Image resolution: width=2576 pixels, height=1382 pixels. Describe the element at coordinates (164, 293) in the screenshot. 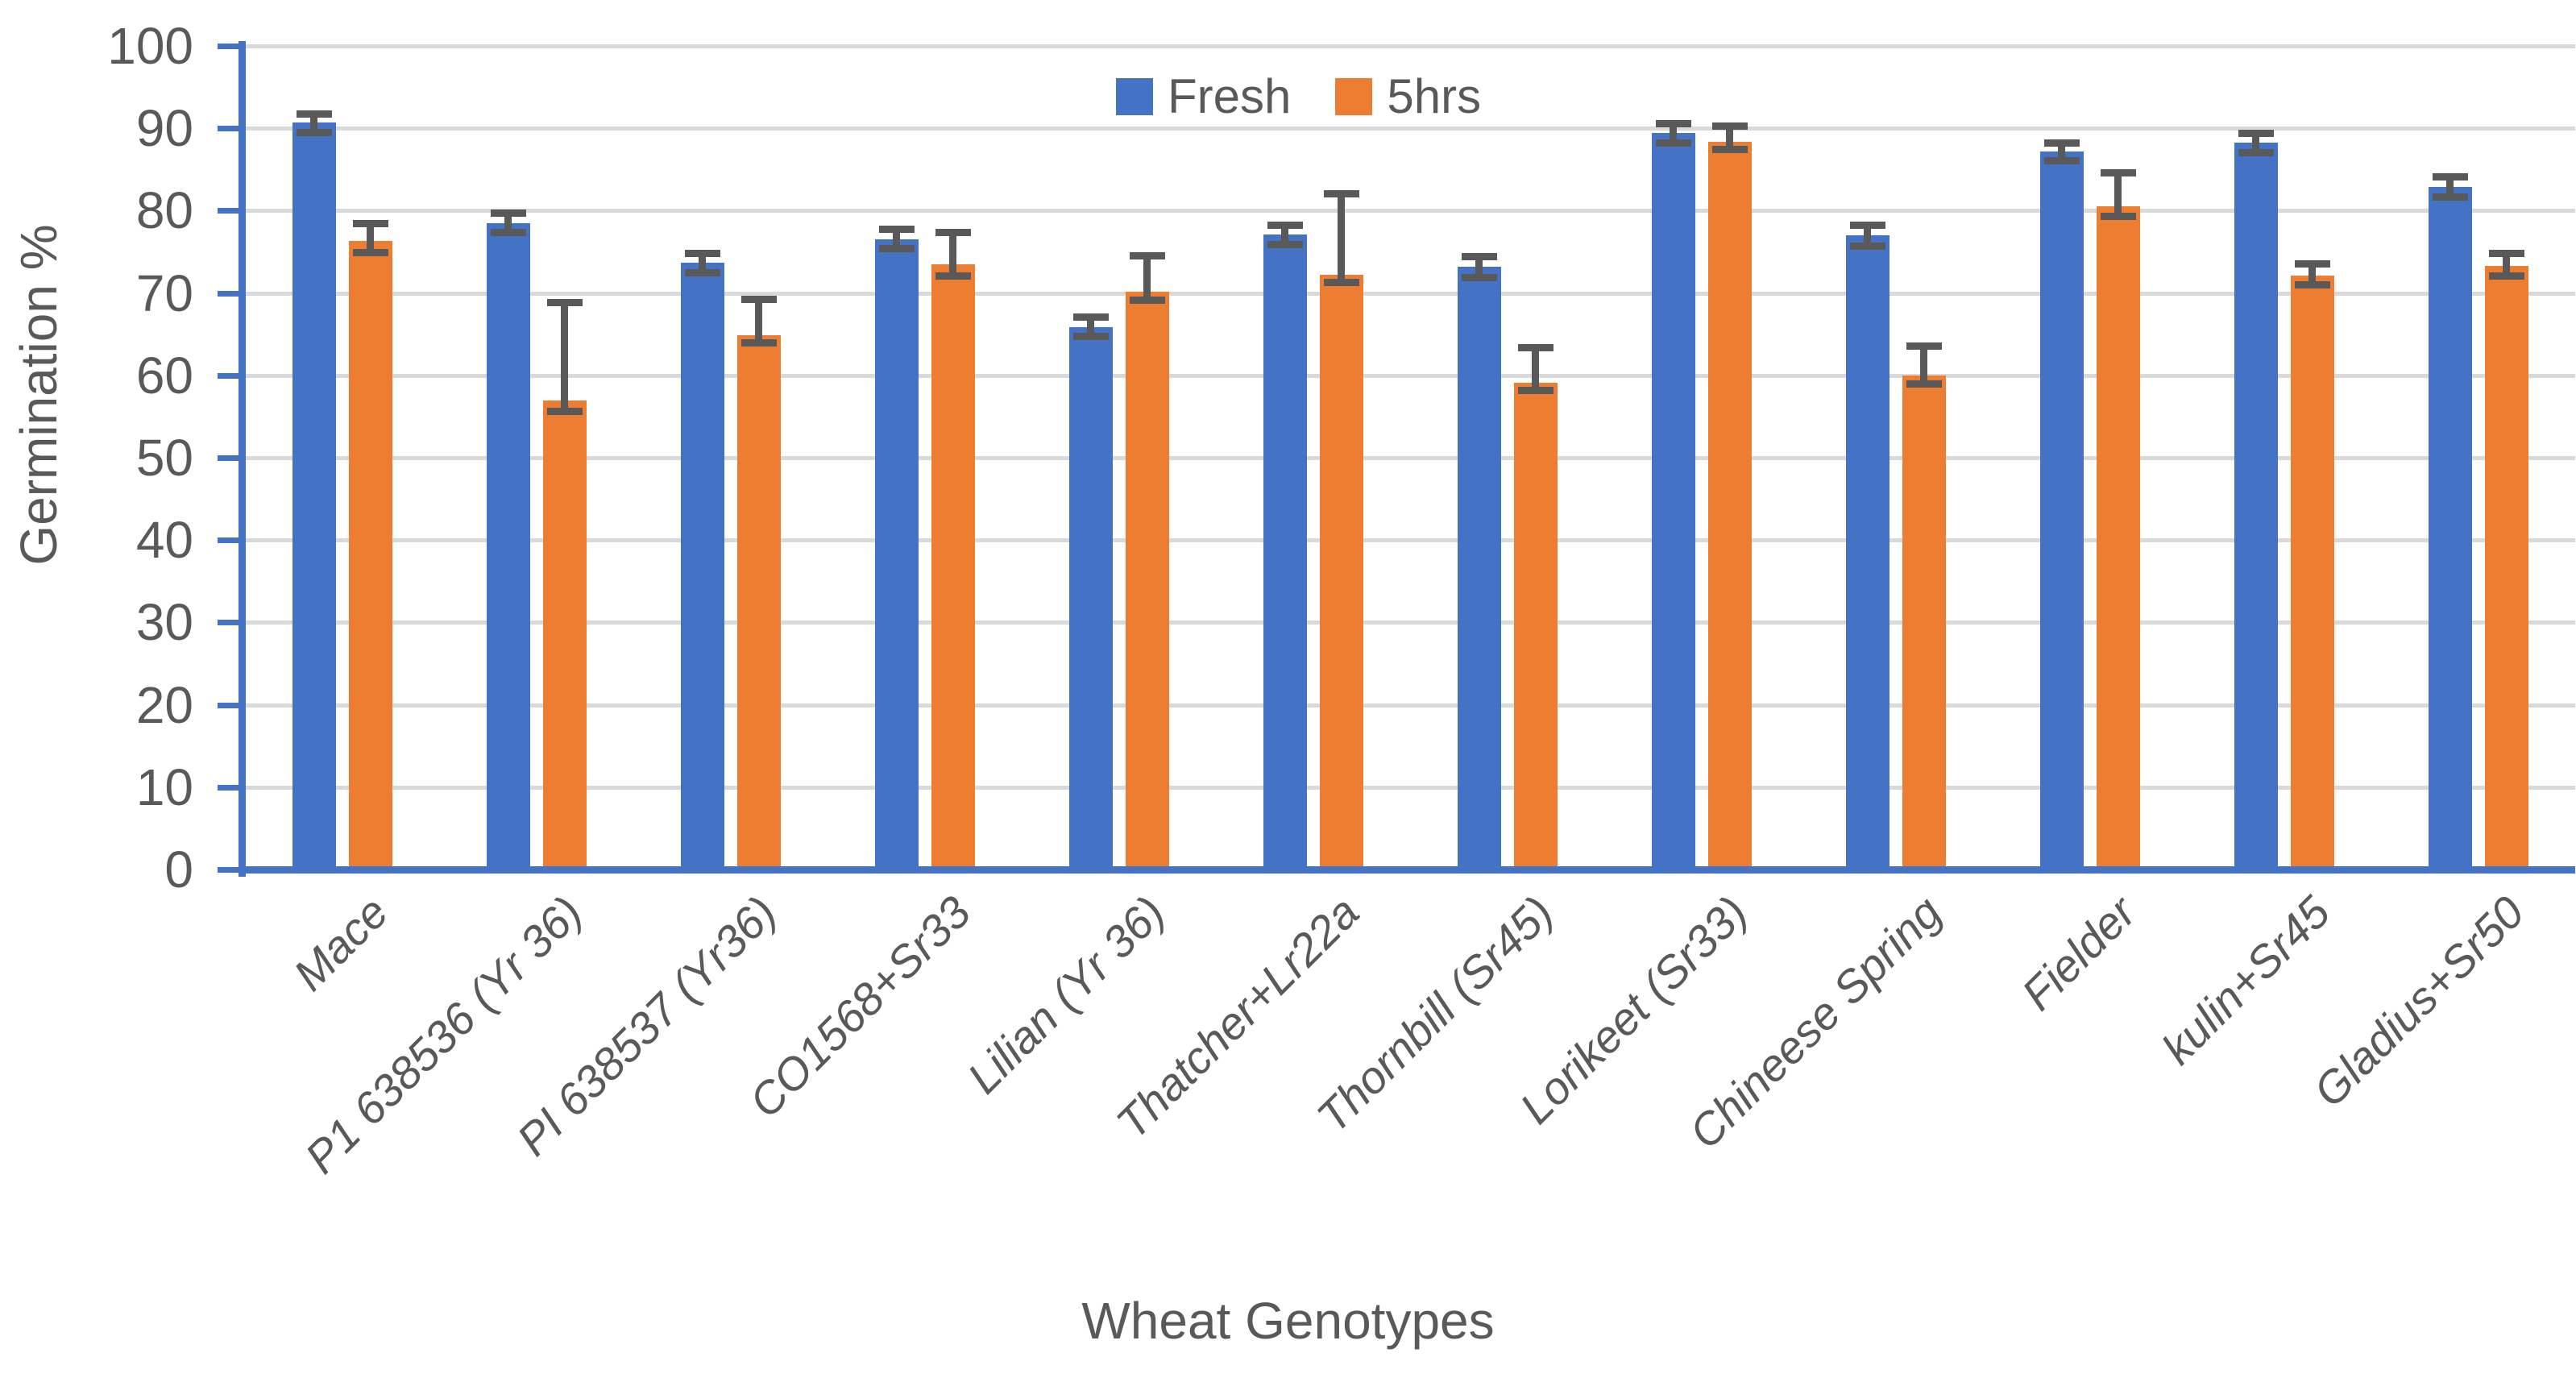

I see `y-tick-label-70: 70` at that location.